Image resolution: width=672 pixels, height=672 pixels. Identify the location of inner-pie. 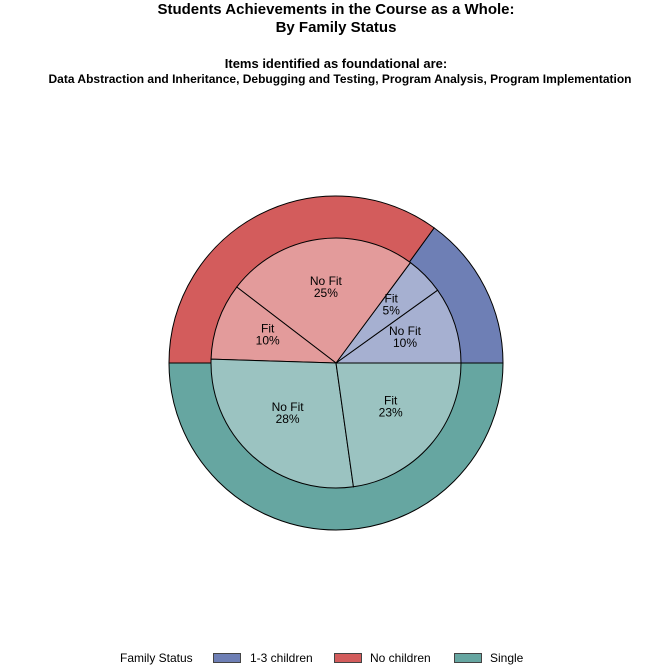
(336, 363).